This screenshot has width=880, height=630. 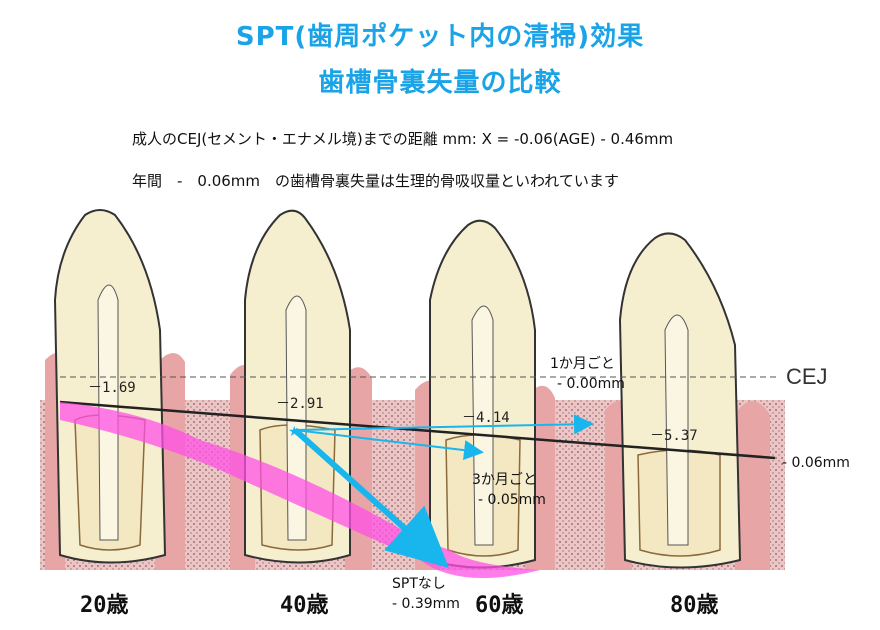 I want to click on bone-loss-line, so click(x=417, y=430).